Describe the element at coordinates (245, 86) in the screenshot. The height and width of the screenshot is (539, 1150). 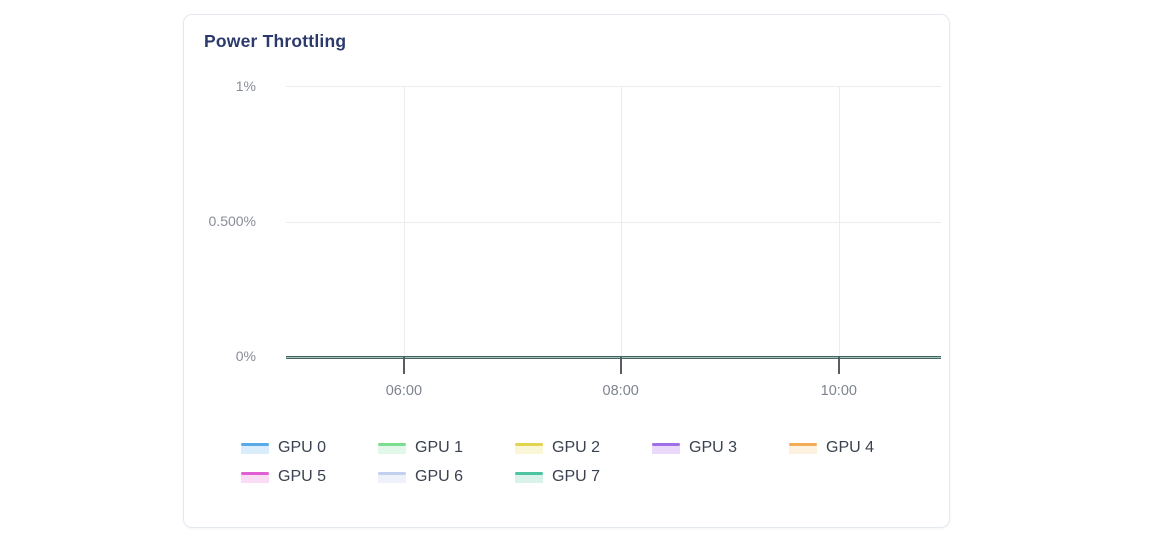
I see `y-tick-label-1pct: 1%` at that location.